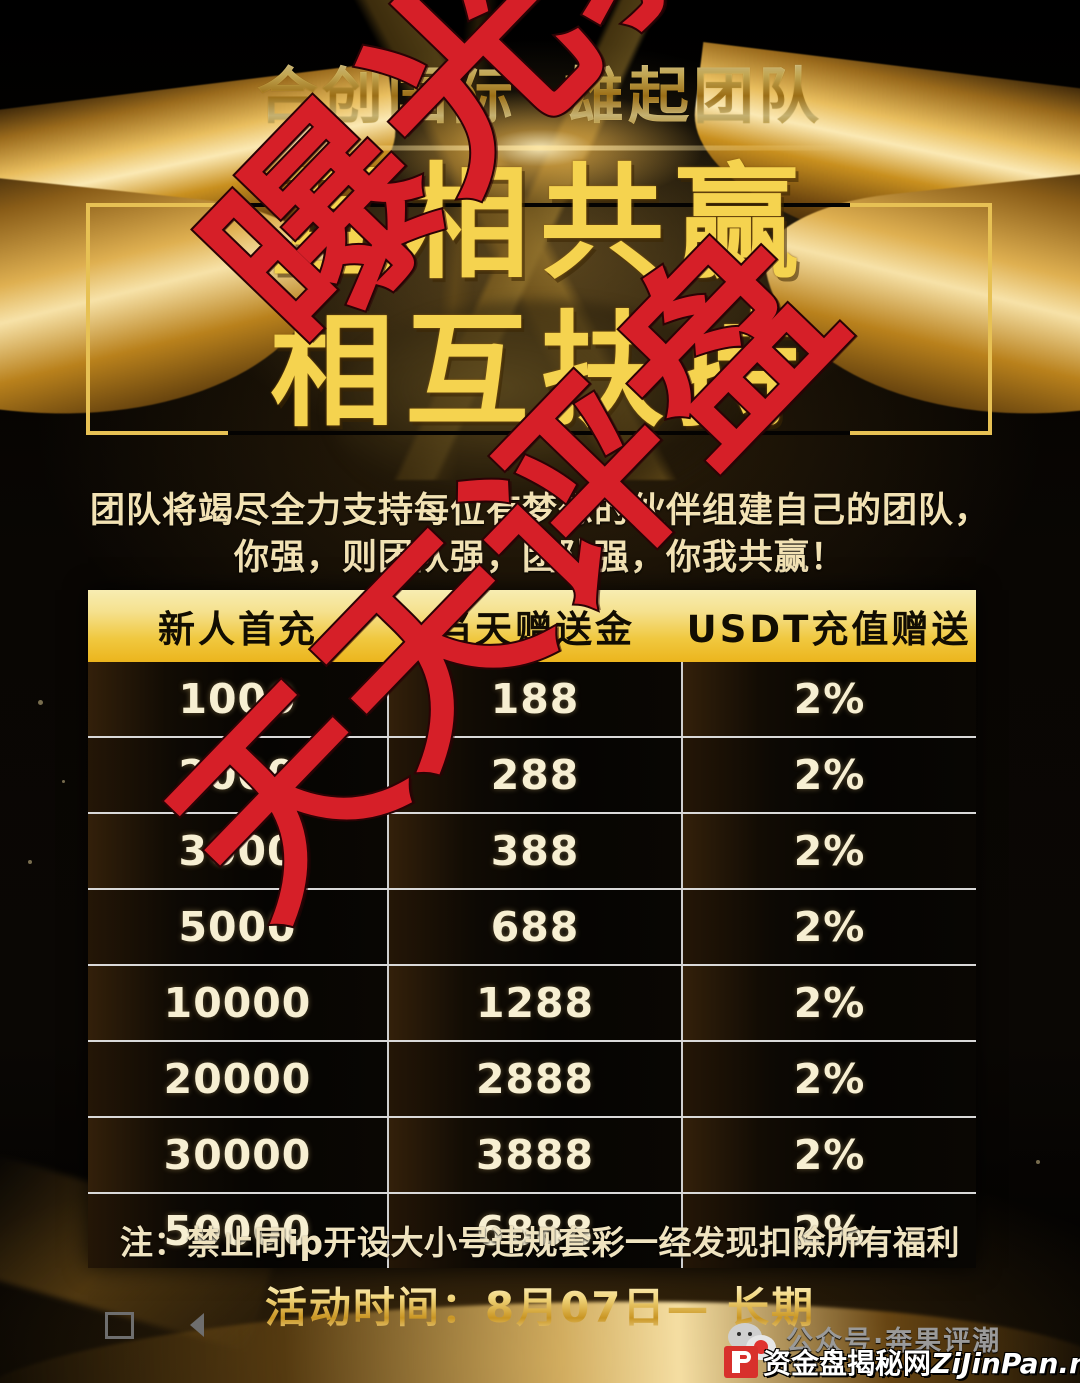 This screenshot has width=1080, height=1383. I want to click on cell-deposit: 2000, so click(238, 775).